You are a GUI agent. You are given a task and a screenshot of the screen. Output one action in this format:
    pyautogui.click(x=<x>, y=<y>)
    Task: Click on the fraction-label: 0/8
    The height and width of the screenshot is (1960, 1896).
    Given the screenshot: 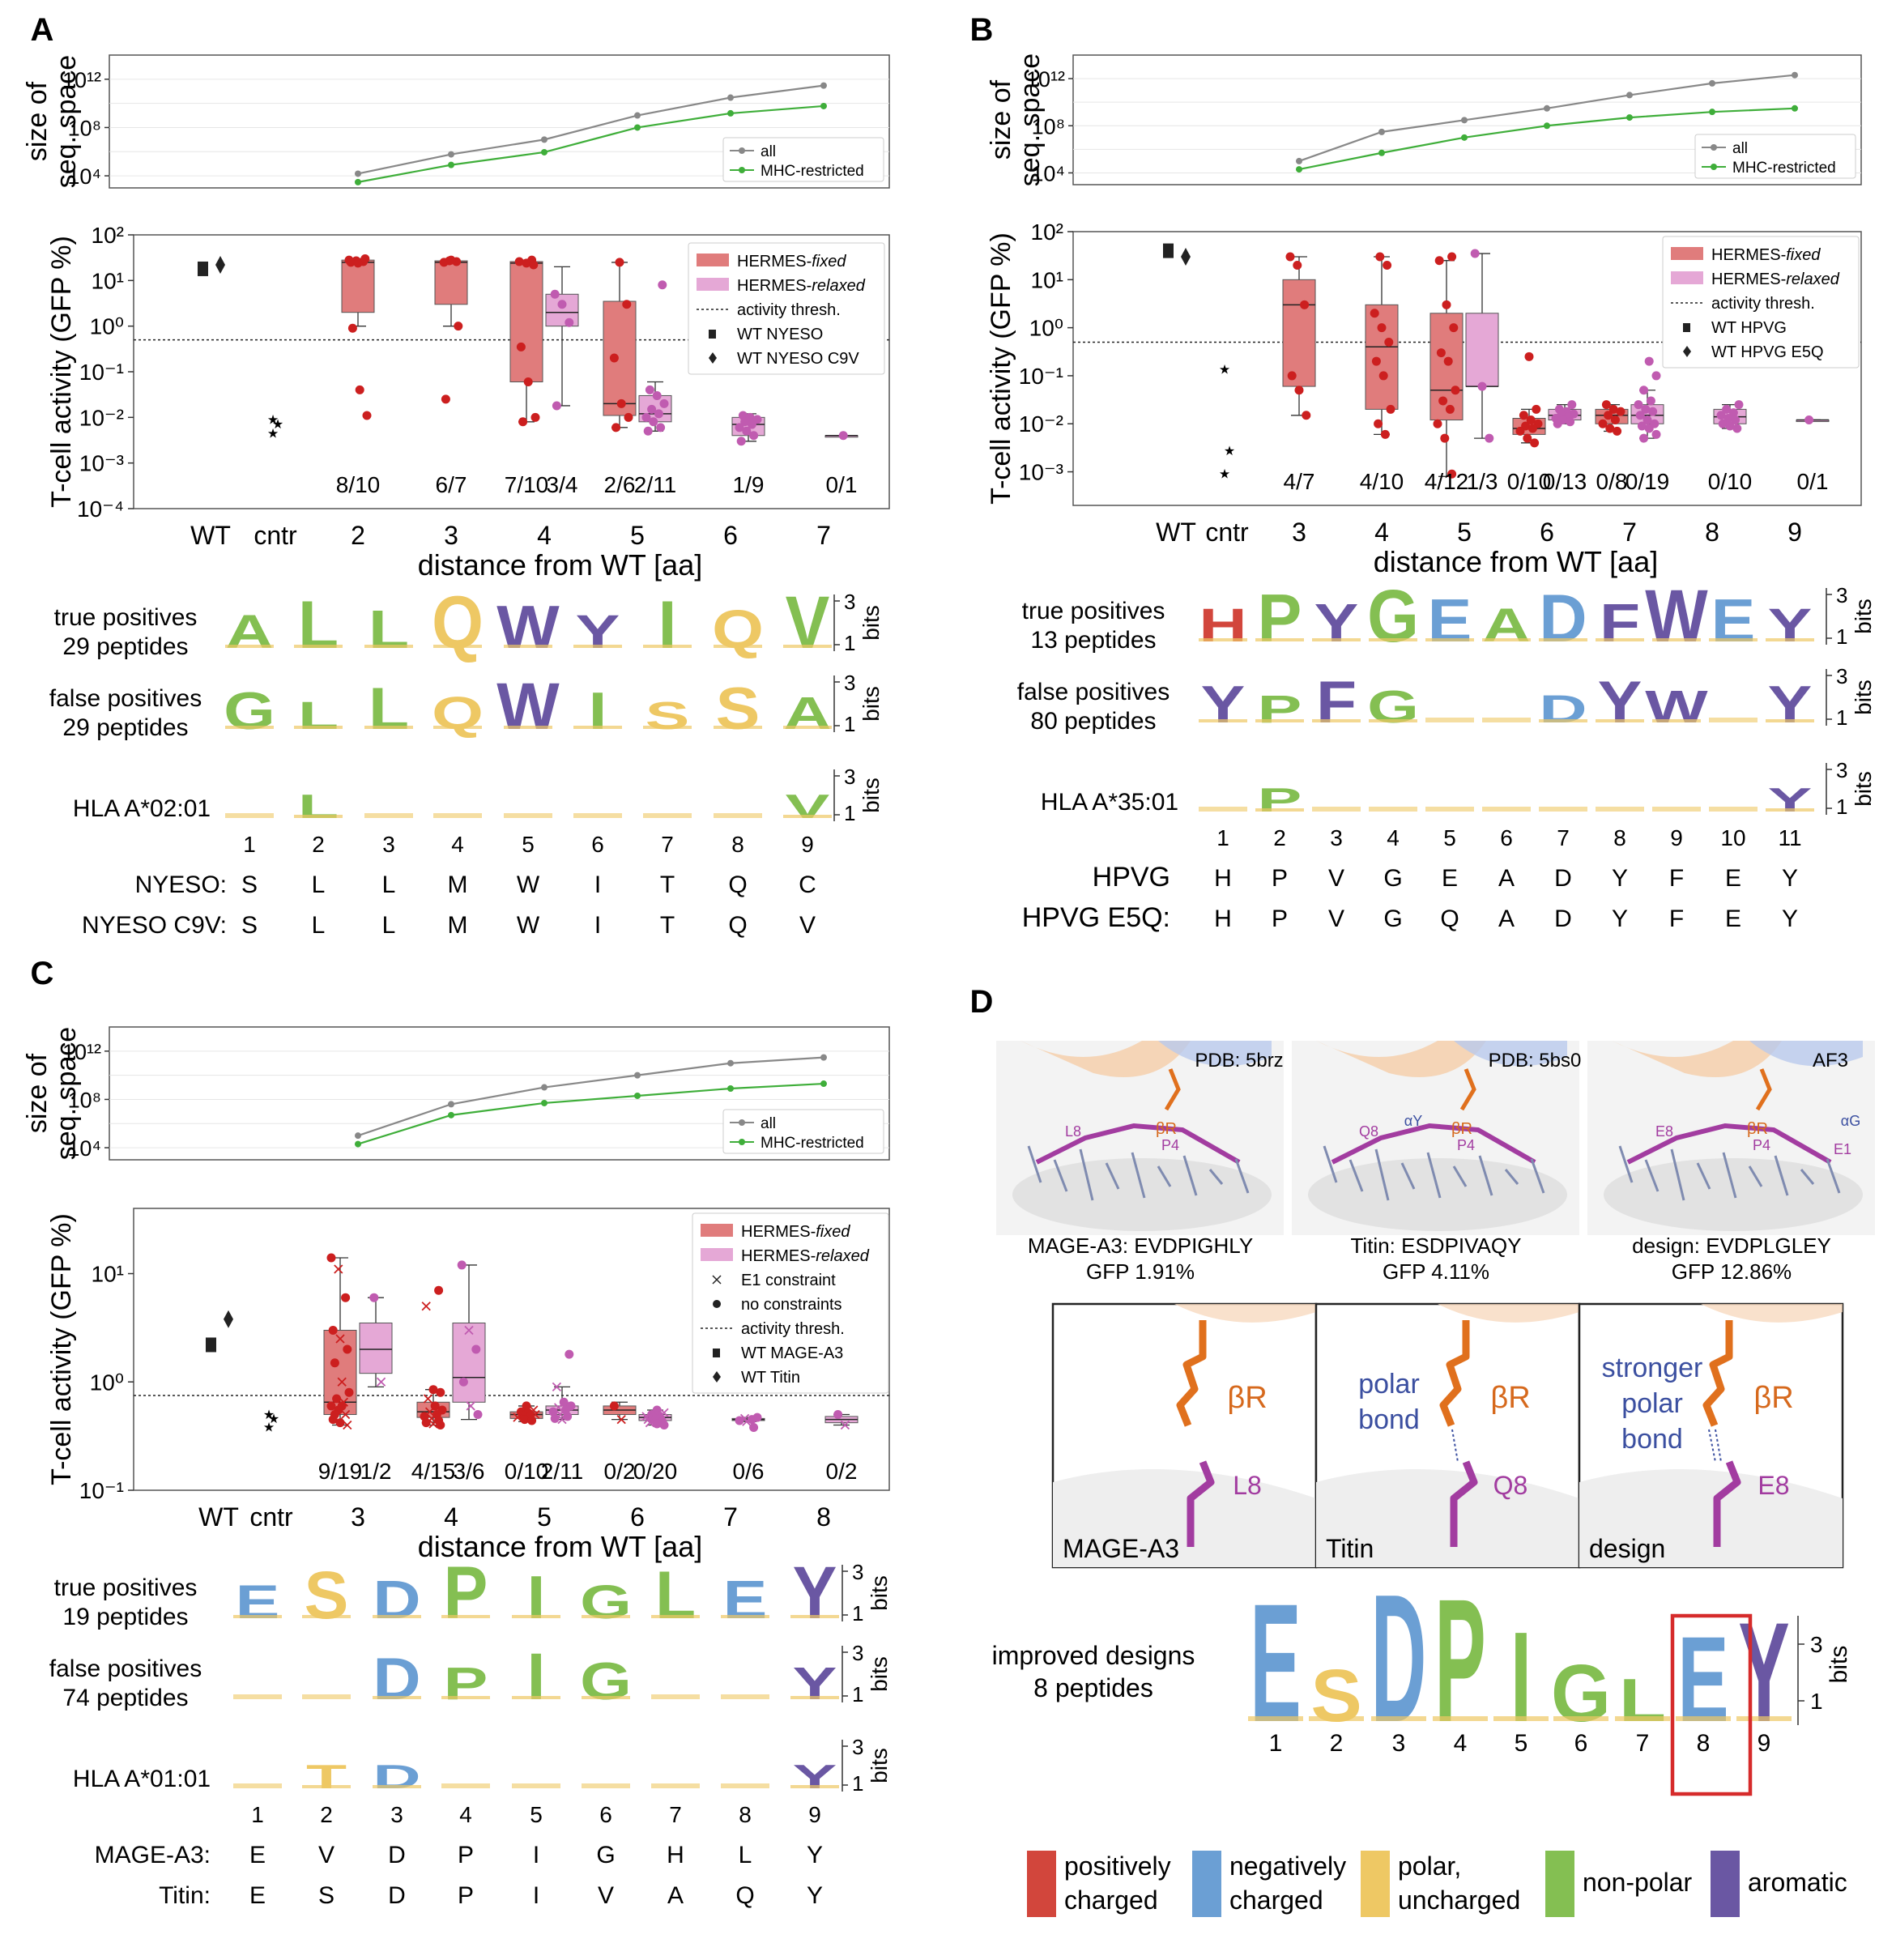 What is the action you would take?
    pyautogui.click(x=1612, y=481)
    